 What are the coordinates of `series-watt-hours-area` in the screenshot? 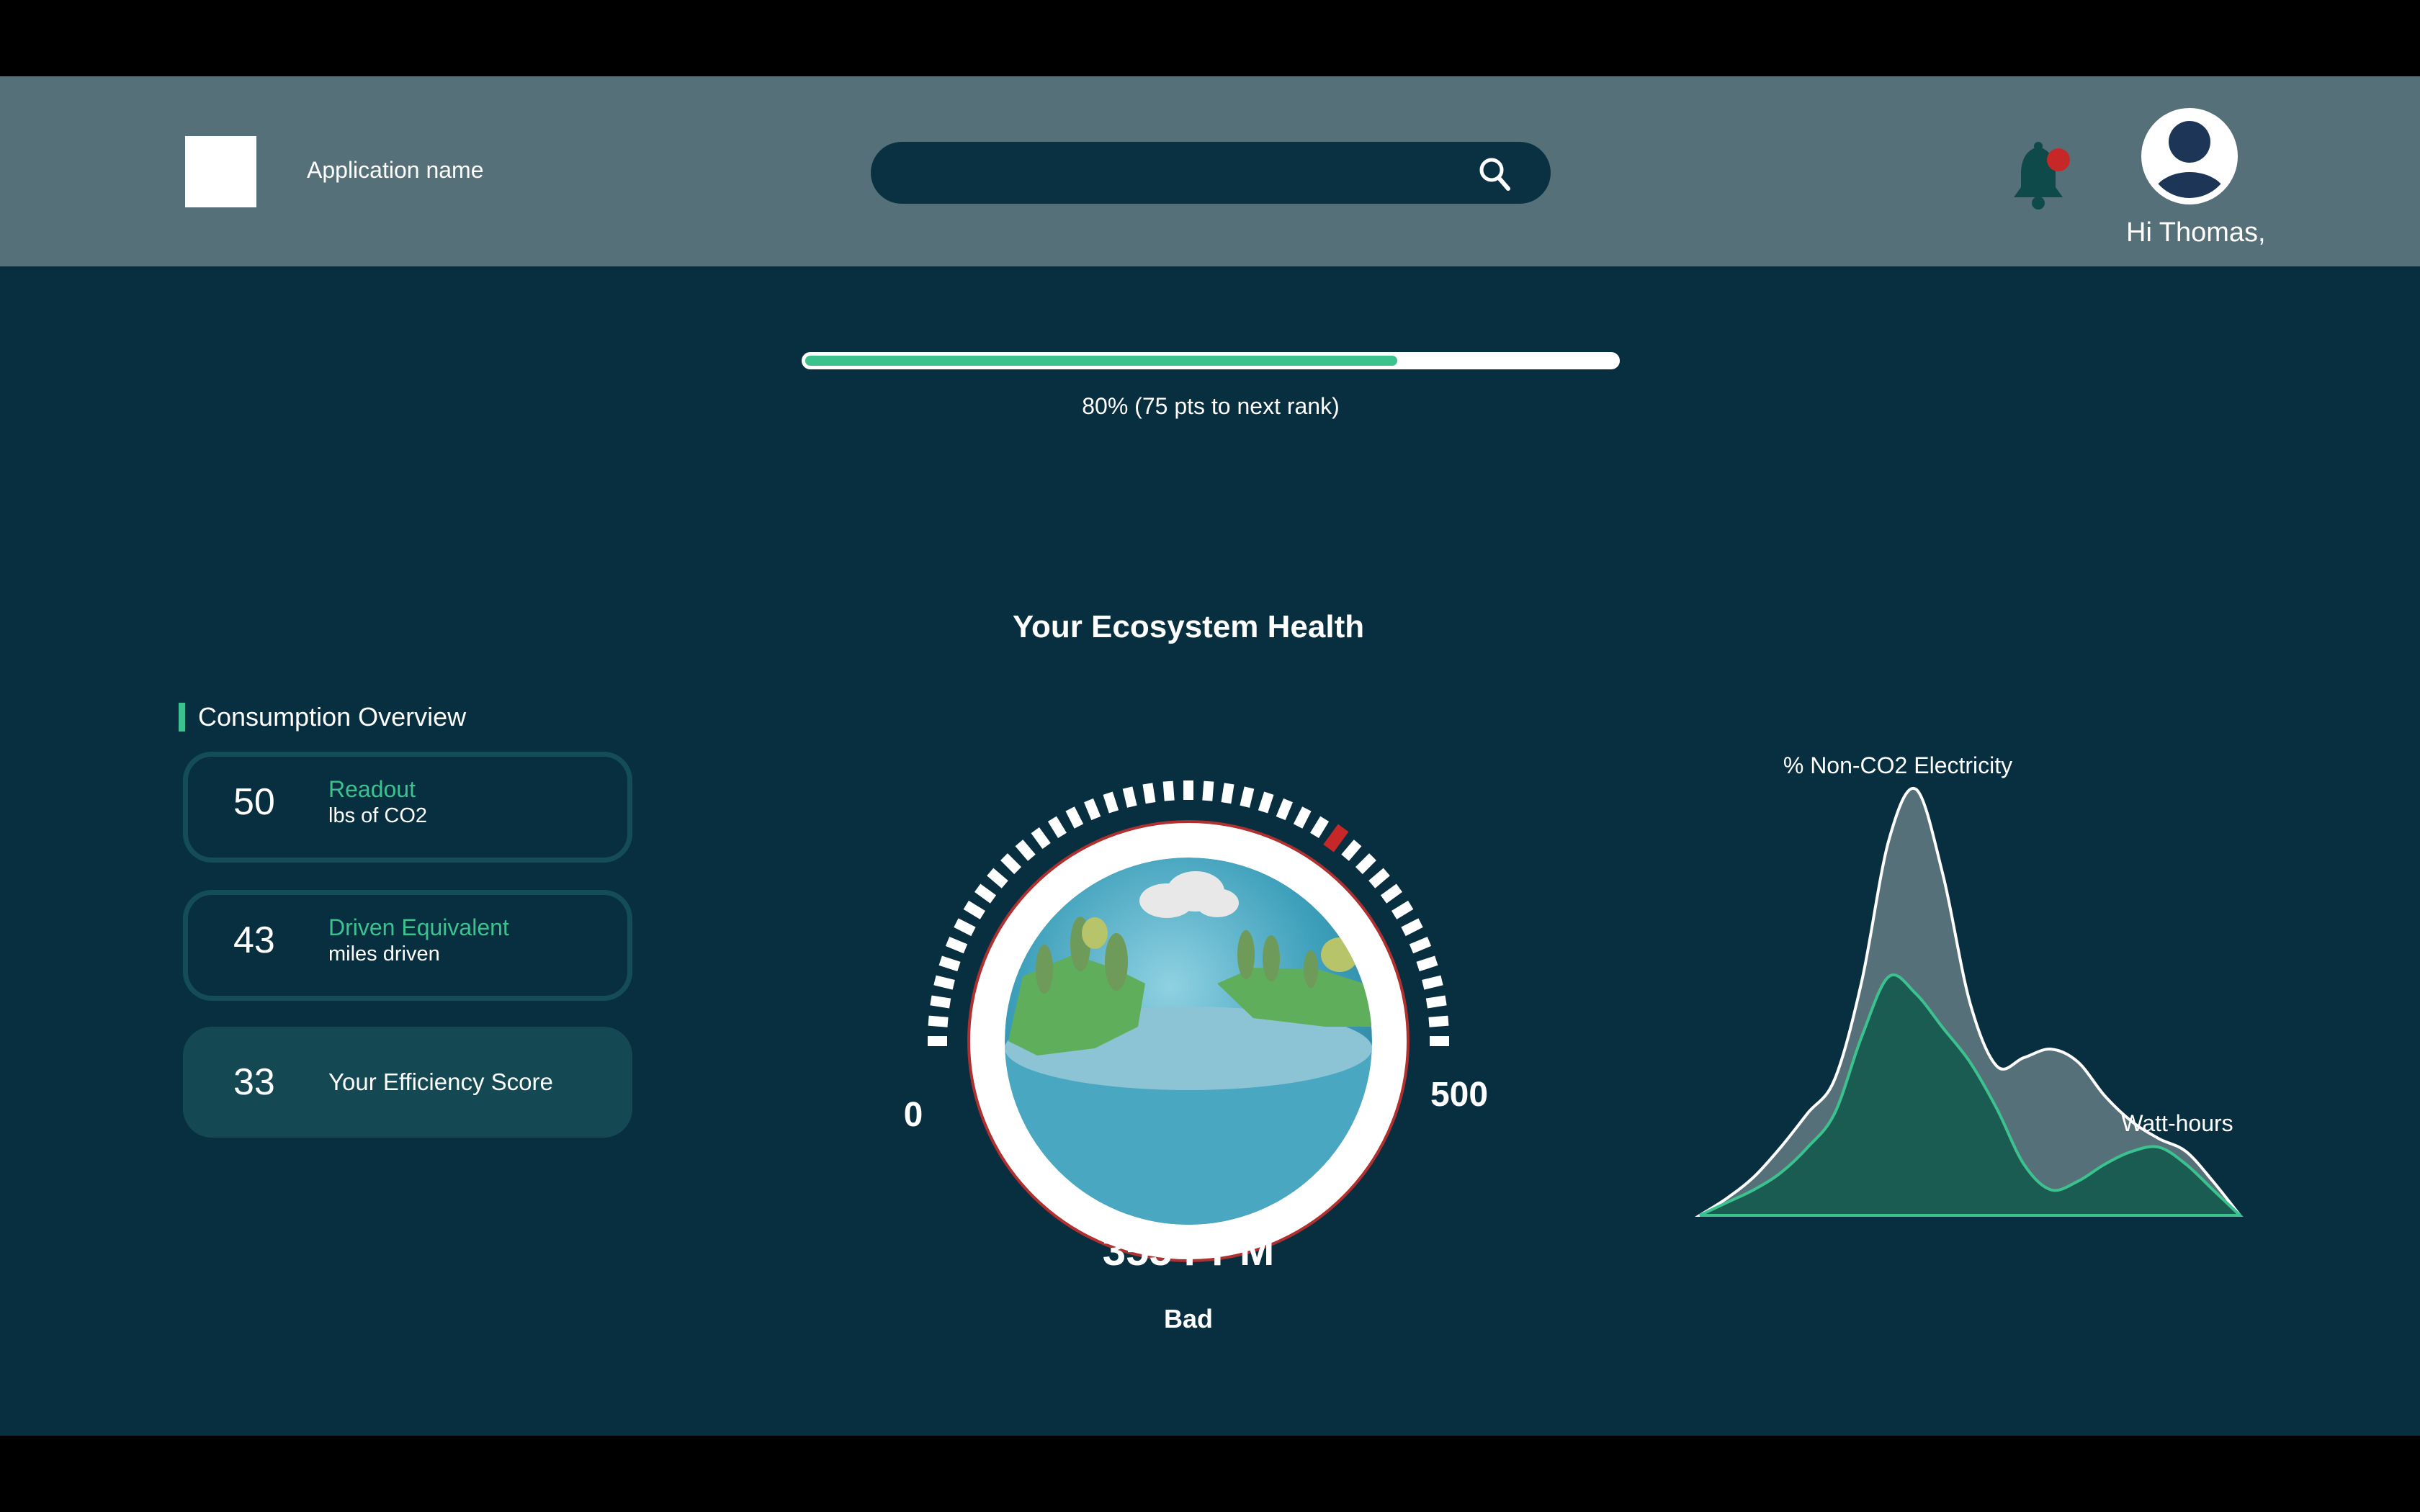 It's located at (1971, 1095).